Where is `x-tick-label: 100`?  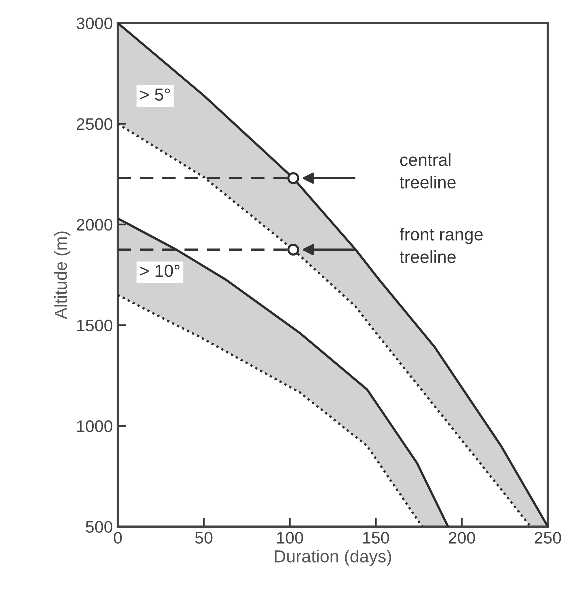 x-tick-label: 100 is located at coordinates (290, 538).